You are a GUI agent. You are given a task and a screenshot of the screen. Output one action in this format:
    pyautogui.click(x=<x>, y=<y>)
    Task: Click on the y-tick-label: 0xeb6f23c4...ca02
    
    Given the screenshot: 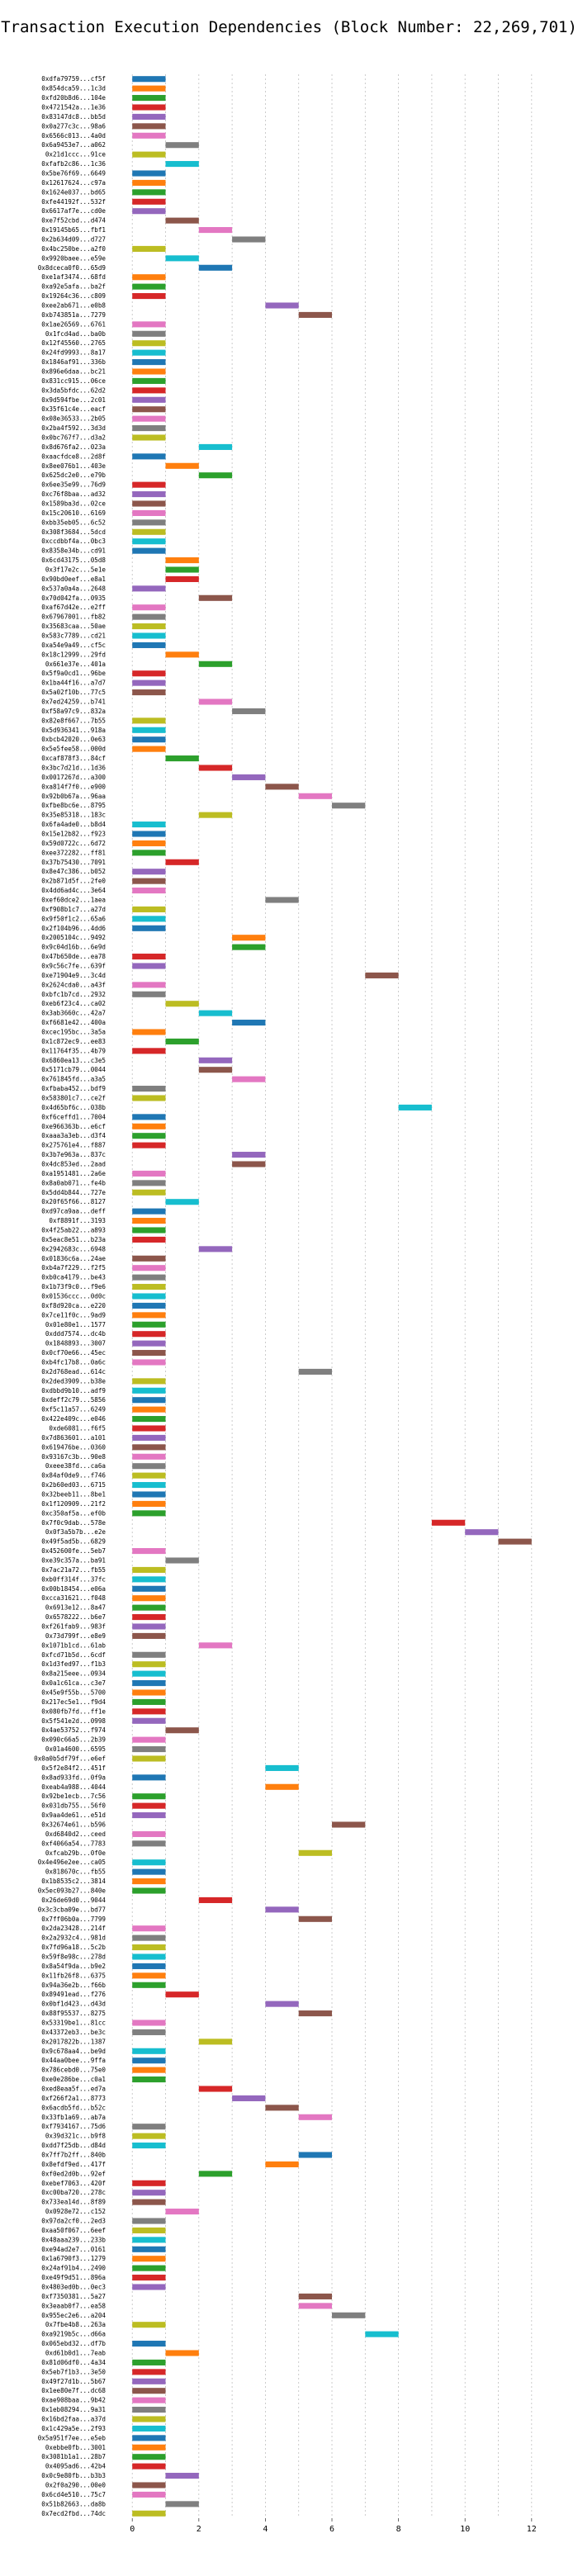 What is the action you would take?
    pyautogui.click(x=73, y=1003)
    